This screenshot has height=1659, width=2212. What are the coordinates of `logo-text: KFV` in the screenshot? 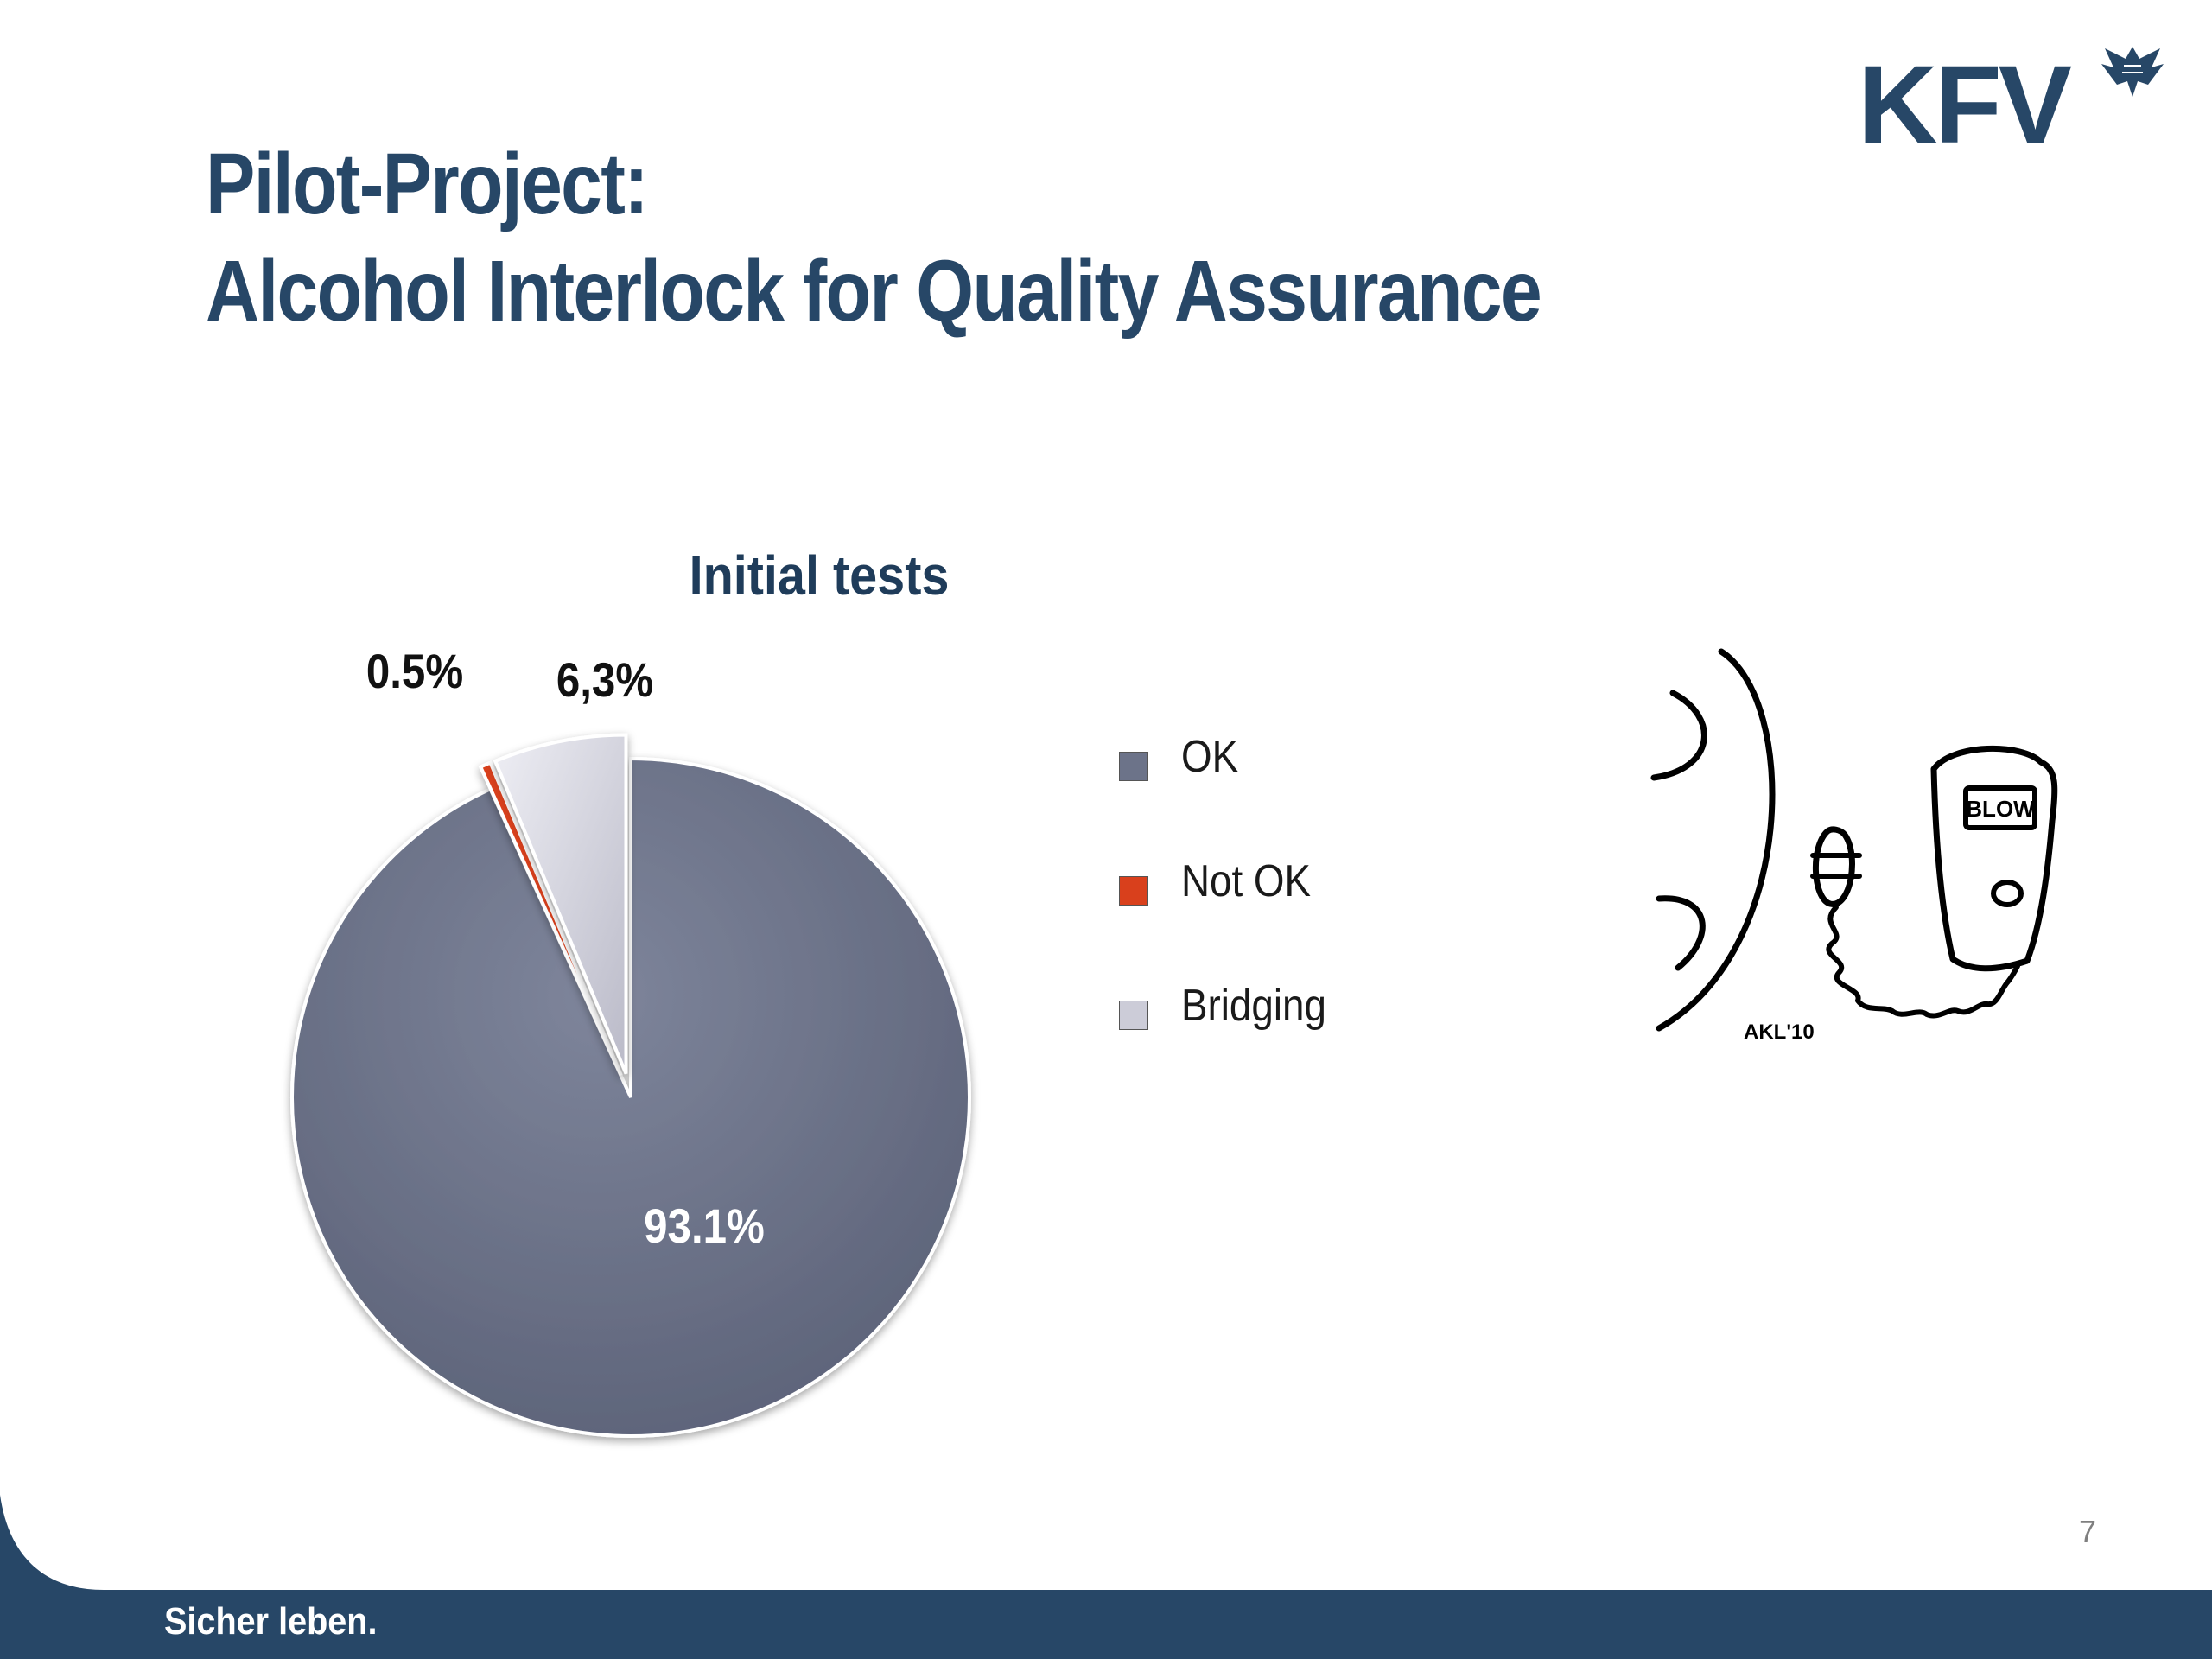 It's located at (1965, 105).